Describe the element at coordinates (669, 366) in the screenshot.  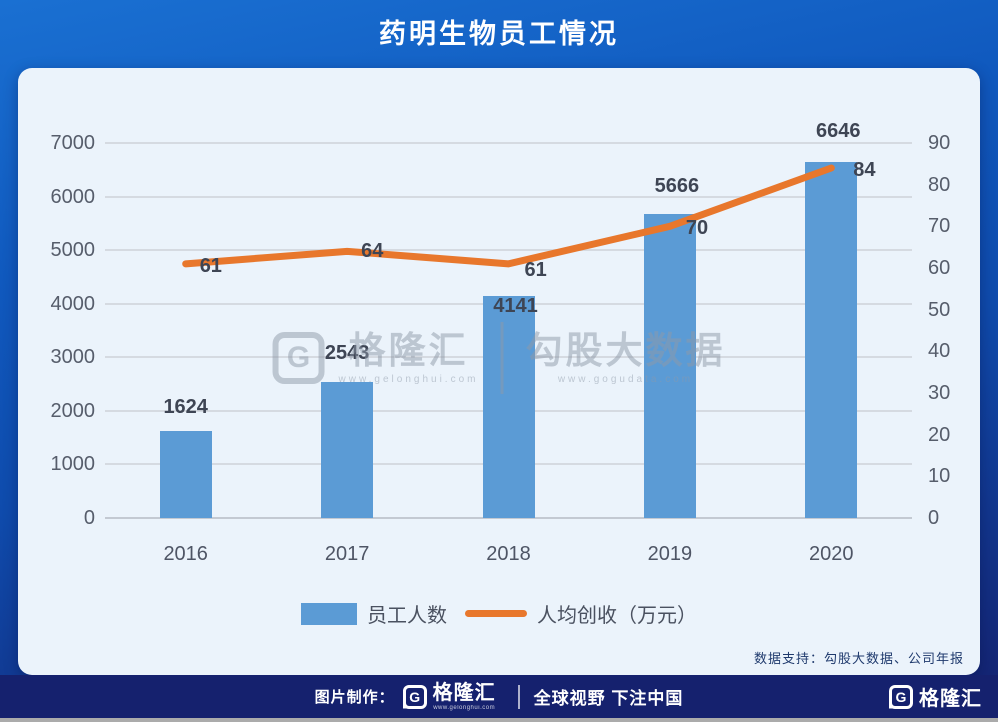
I see `bar-2019` at that location.